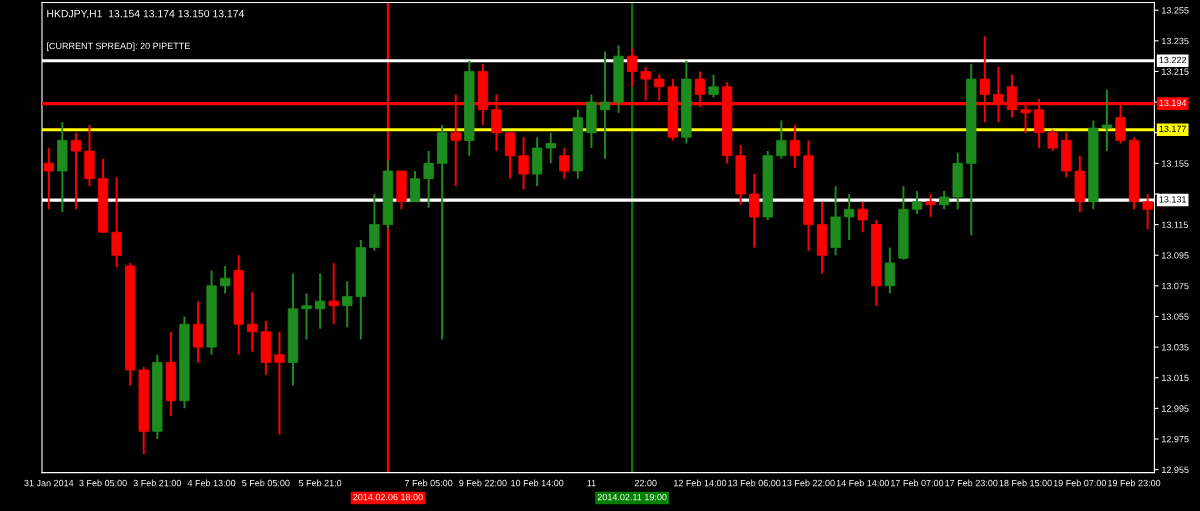  I want to click on x-tick-label: 10 Feb 14:00, so click(537, 483).